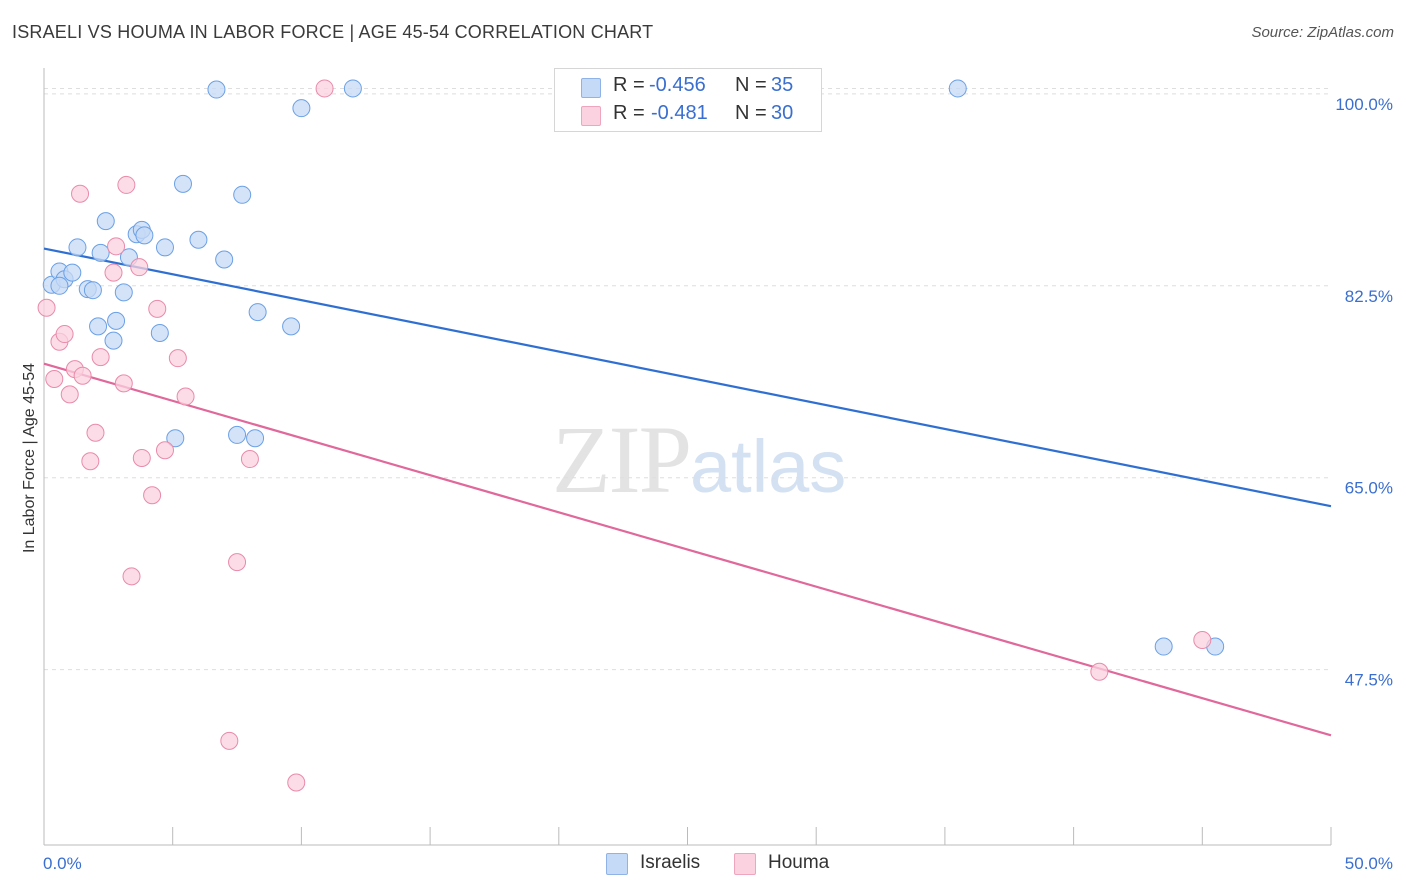 This screenshot has height=892, width=1406. I want to click on legend-israelis-label: Israelis, so click(670, 862).